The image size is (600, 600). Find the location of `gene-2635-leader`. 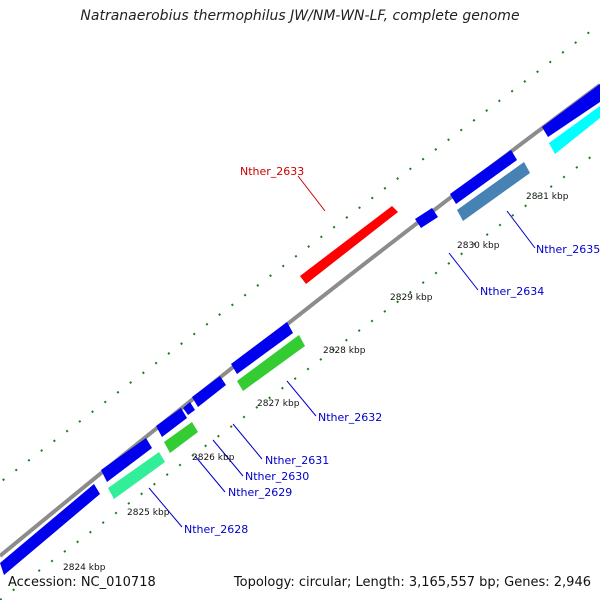

gene-2635-leader is located at coordinates (521, 229).